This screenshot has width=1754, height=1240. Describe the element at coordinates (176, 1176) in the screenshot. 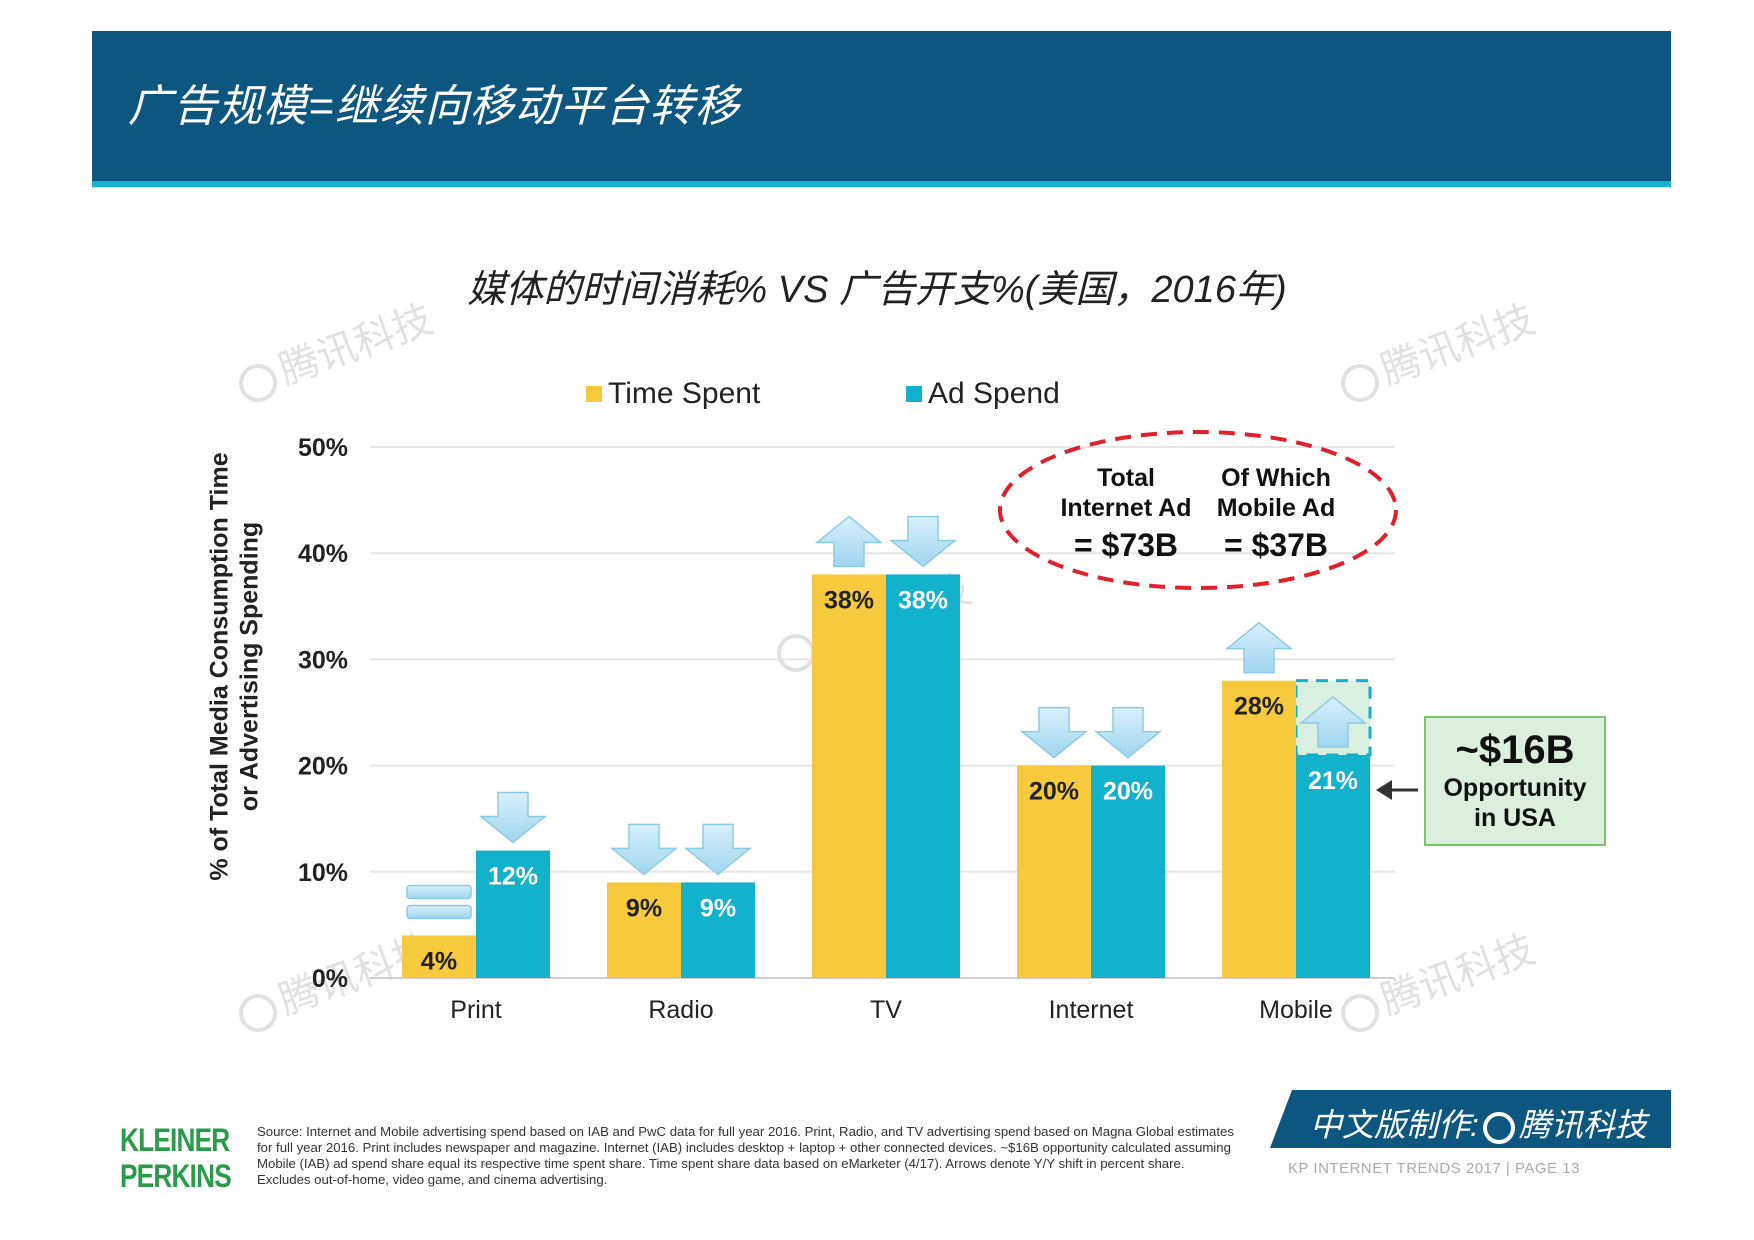

I see `logo-line: PERKINS` at that location.